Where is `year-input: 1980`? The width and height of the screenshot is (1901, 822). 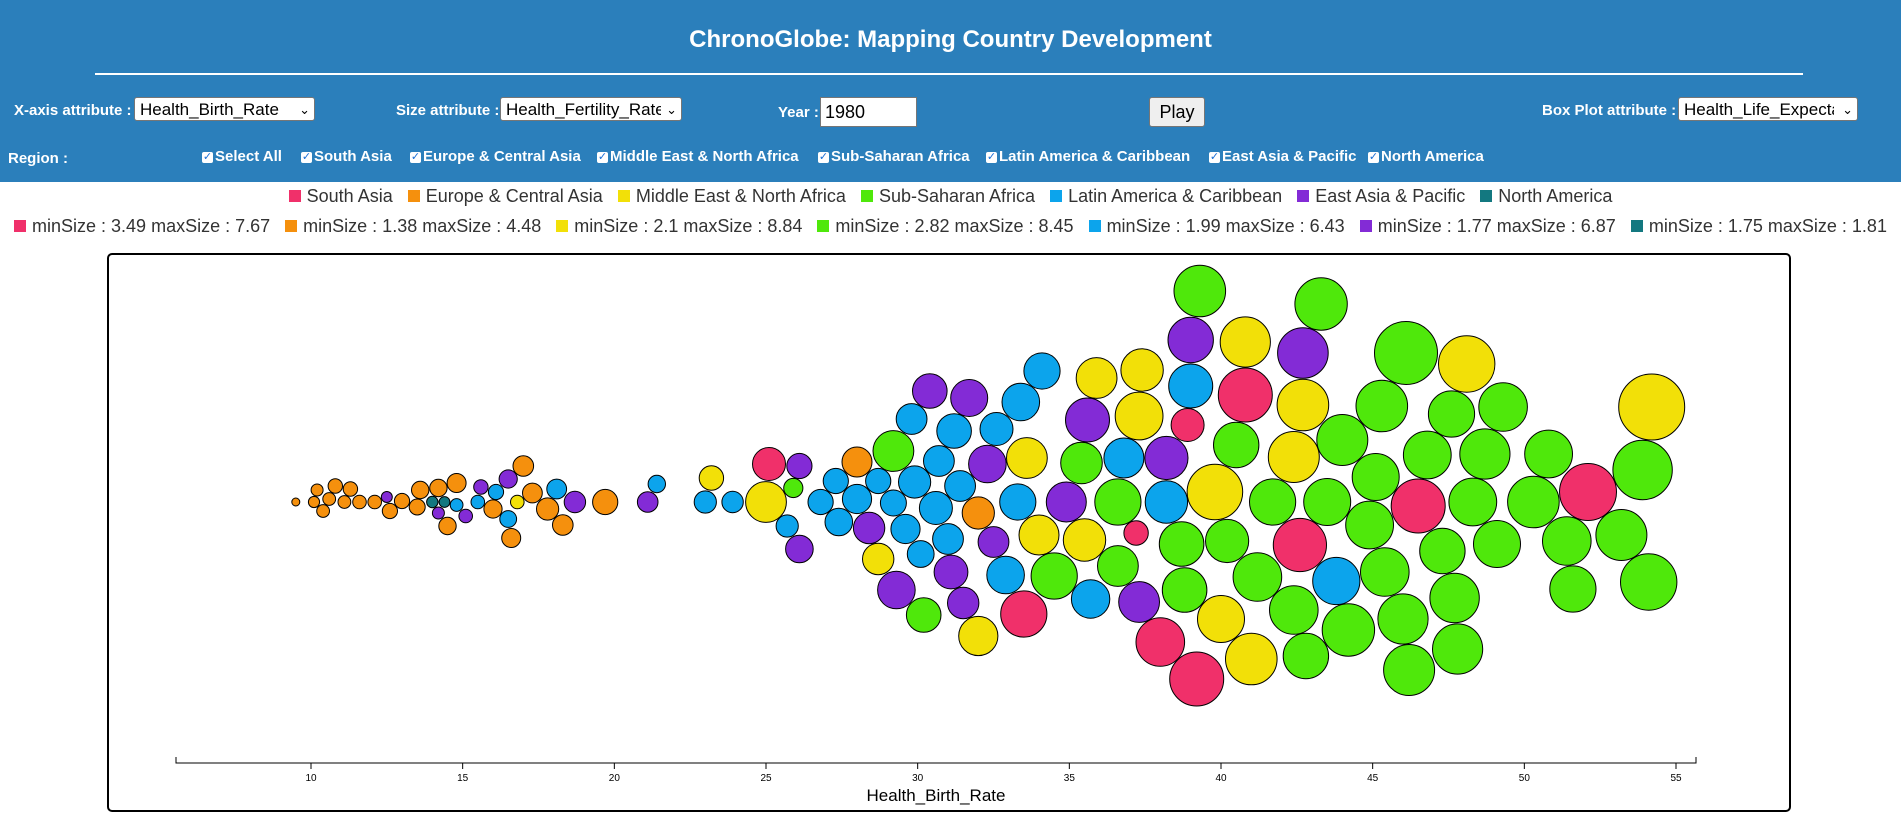 year-input: 1980 is located at coordinates (868, 112).